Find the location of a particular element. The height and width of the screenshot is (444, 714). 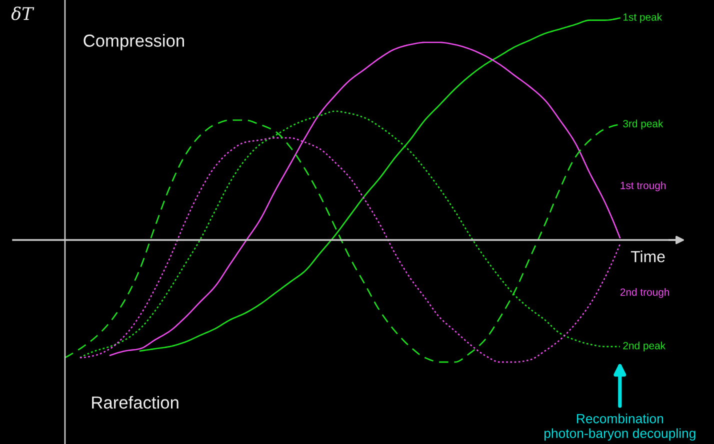

x-axis-title: Time is located at coordinates (647, 256).